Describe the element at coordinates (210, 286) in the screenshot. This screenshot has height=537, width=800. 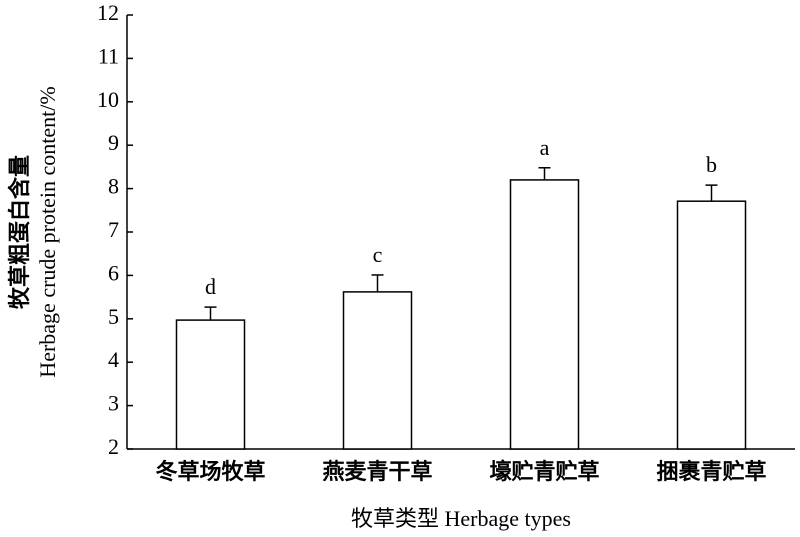
I see `annotation: d` at that location.